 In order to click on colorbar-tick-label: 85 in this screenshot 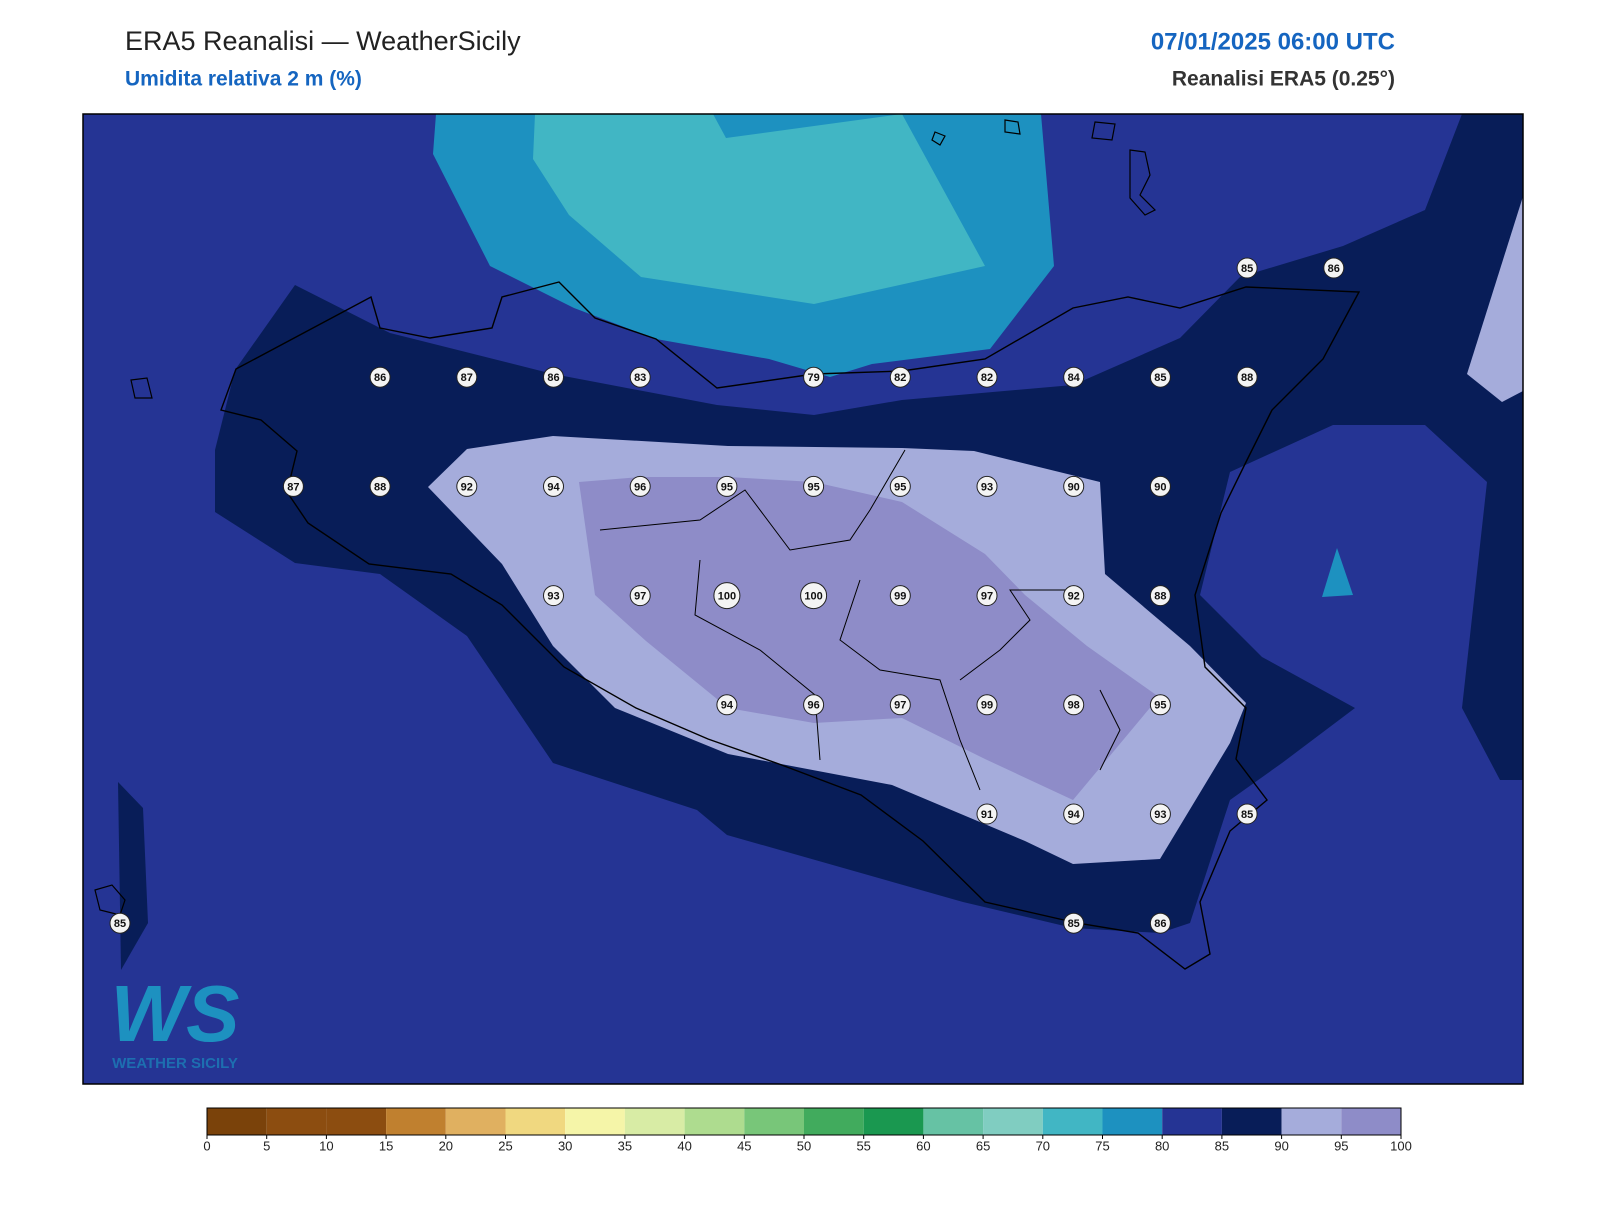, I will do `click(1222, 1145)`.